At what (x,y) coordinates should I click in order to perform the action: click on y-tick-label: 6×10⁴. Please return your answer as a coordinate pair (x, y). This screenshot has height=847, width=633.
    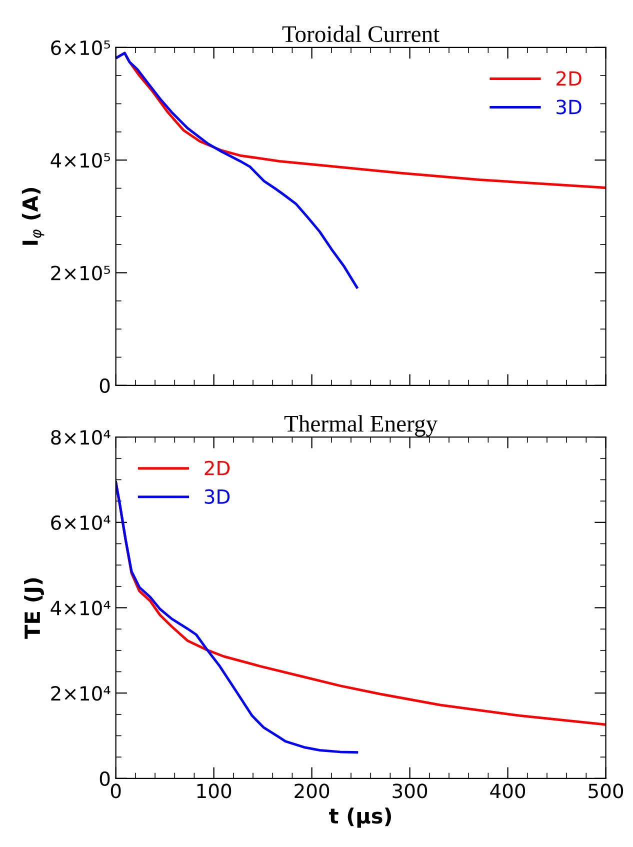
    Looking at the image, I should click on (80, 522).